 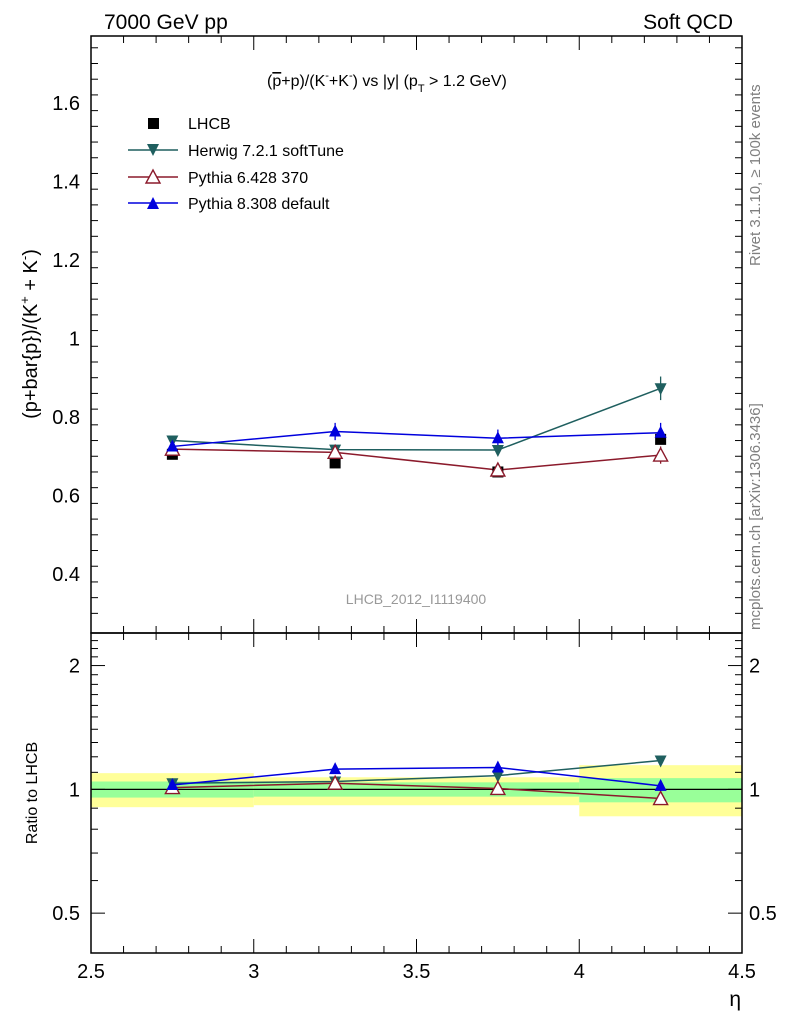 What do you see at coordinates (742, 972) in the screenshot?
I see `x-tick-label: 4.5` at bounding box center [742, 972].